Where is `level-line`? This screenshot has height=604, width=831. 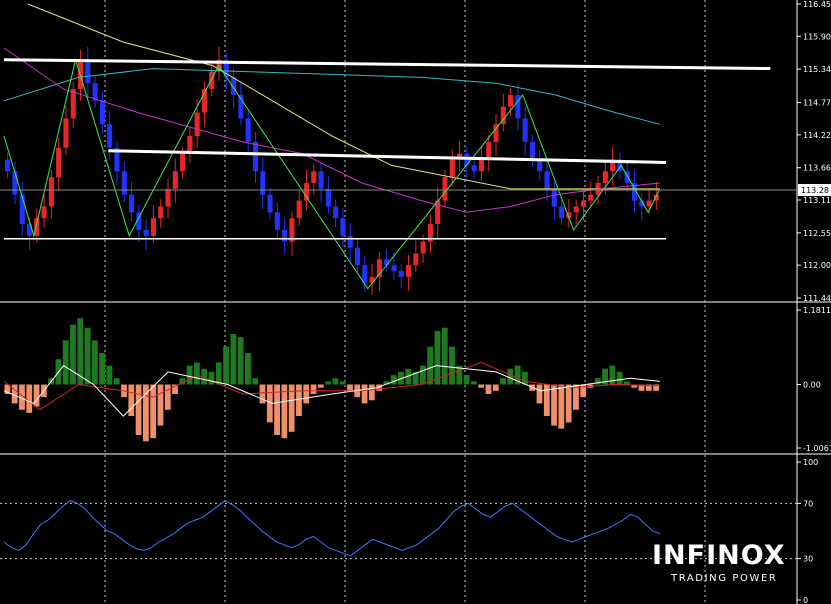
level-line is located at coordinates (387, 64).